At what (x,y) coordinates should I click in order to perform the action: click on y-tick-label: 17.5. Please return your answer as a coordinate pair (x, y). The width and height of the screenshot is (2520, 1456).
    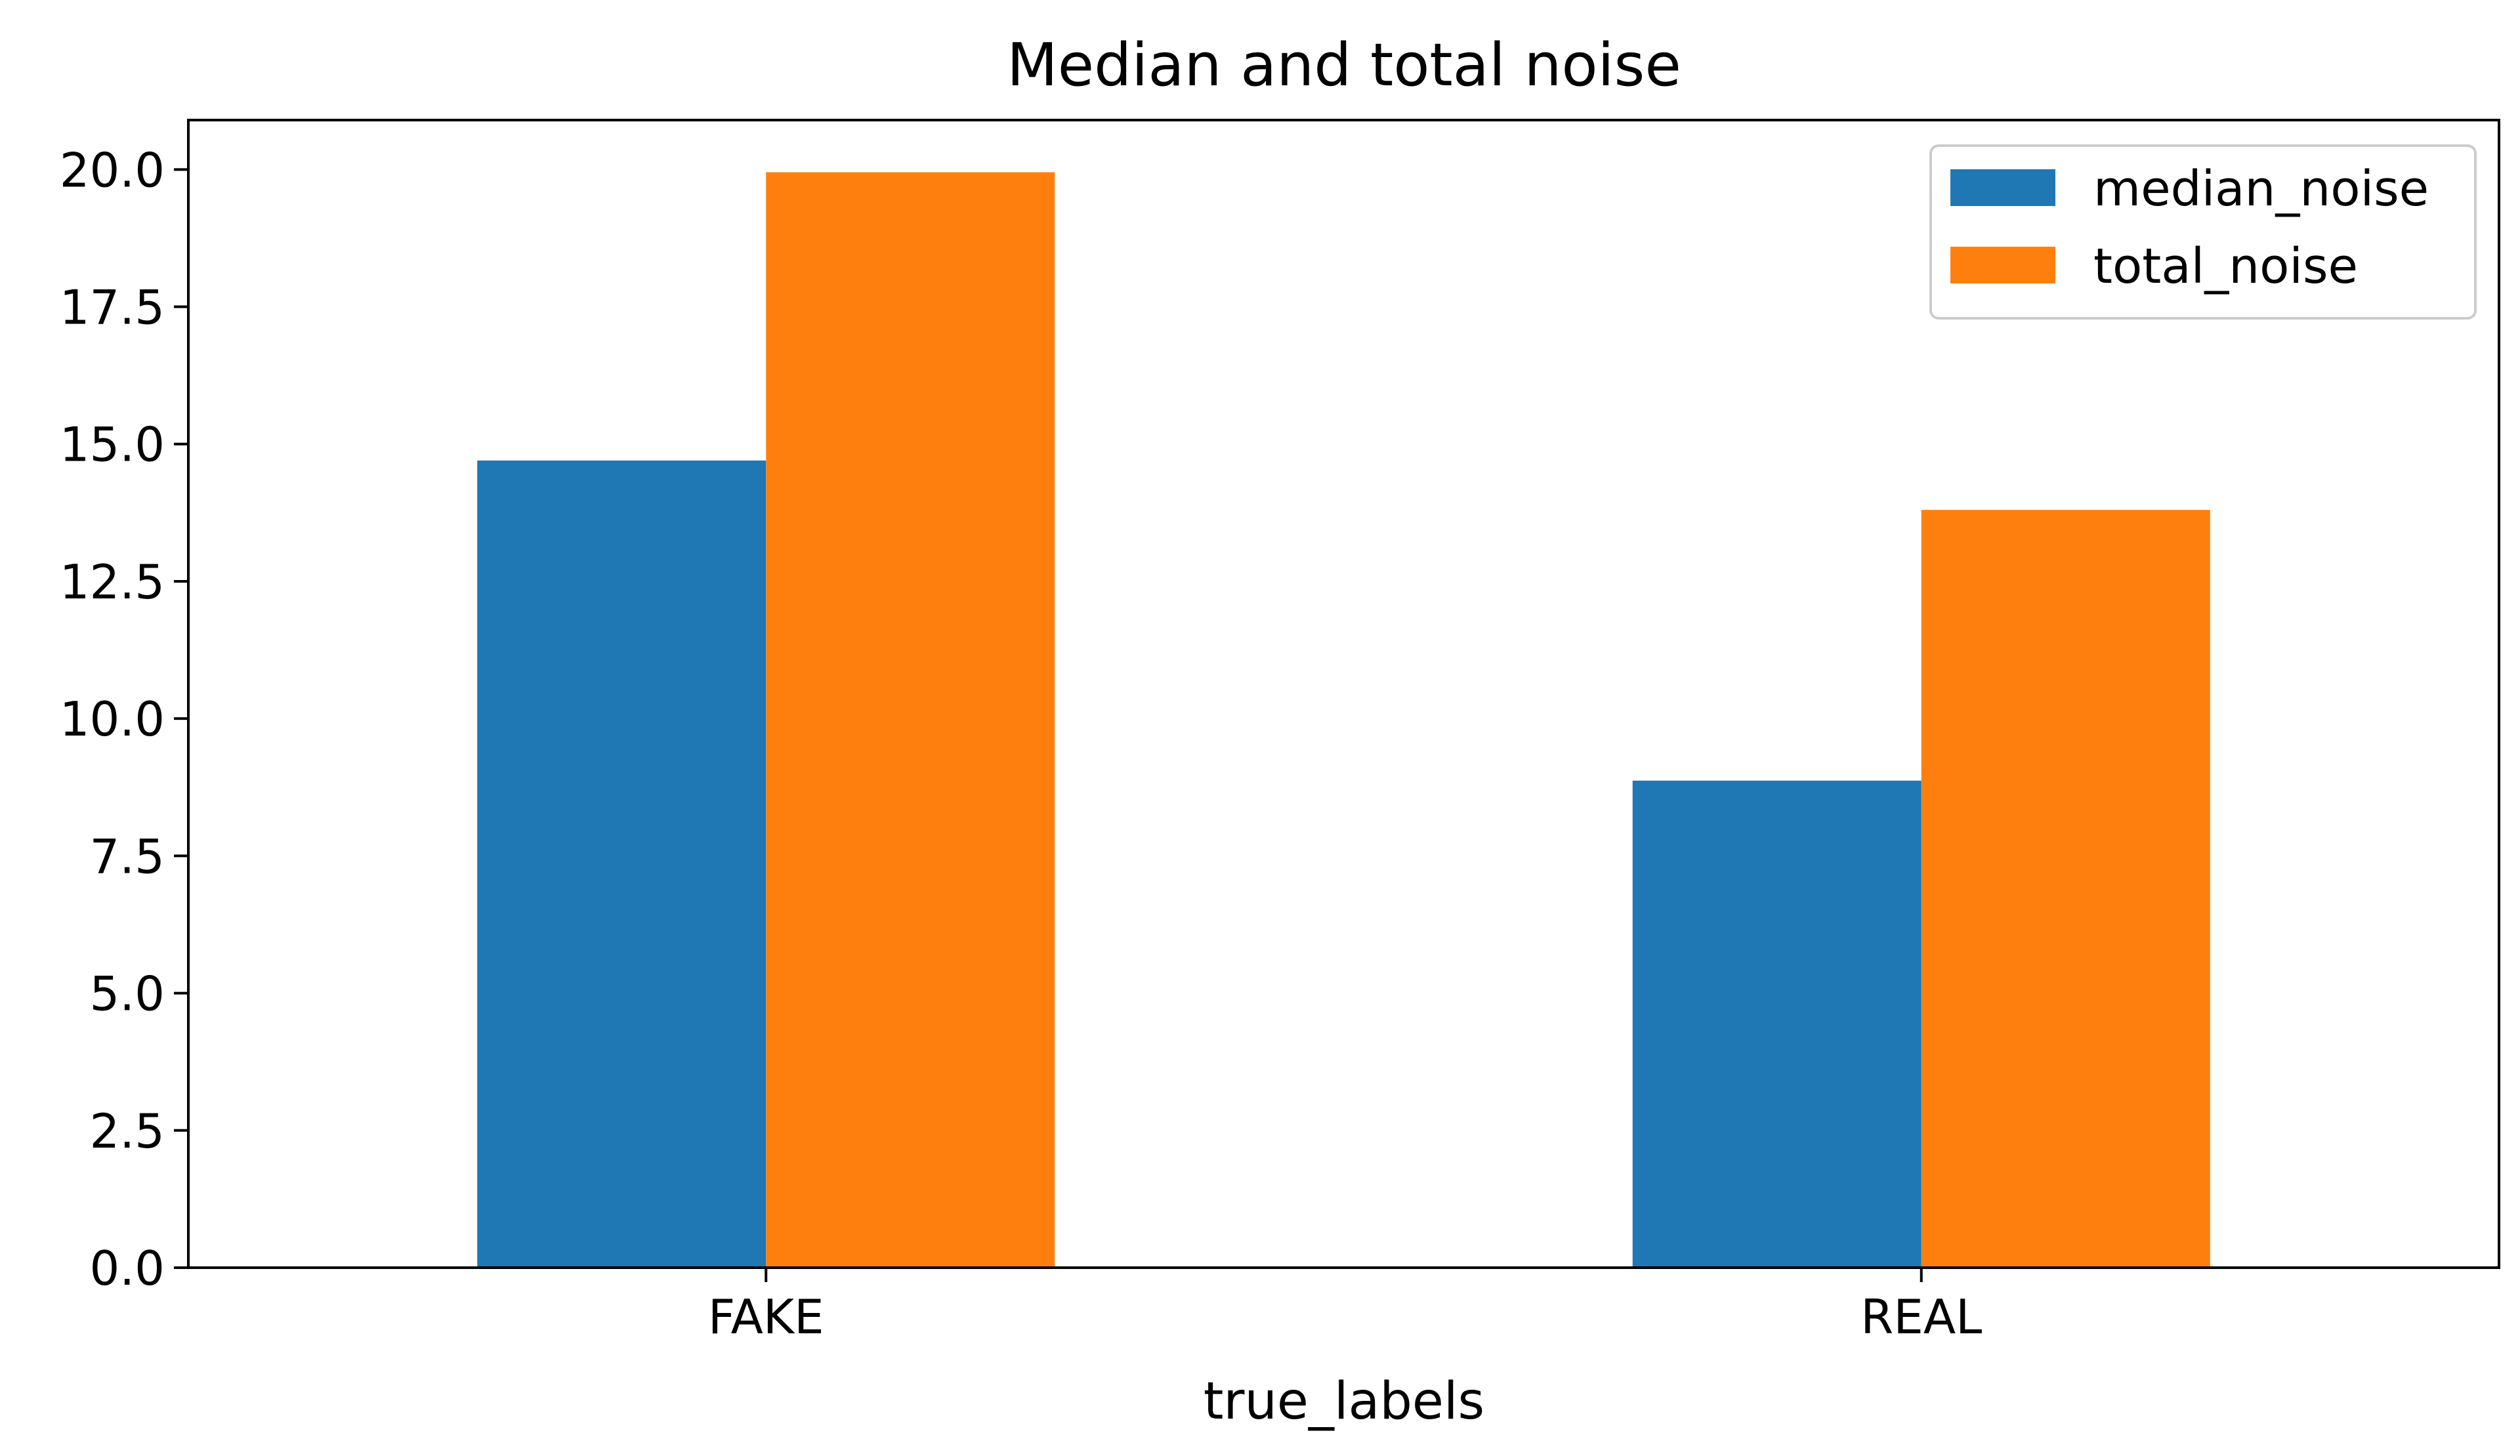
    Looking at the image, I should click on (112, 307).